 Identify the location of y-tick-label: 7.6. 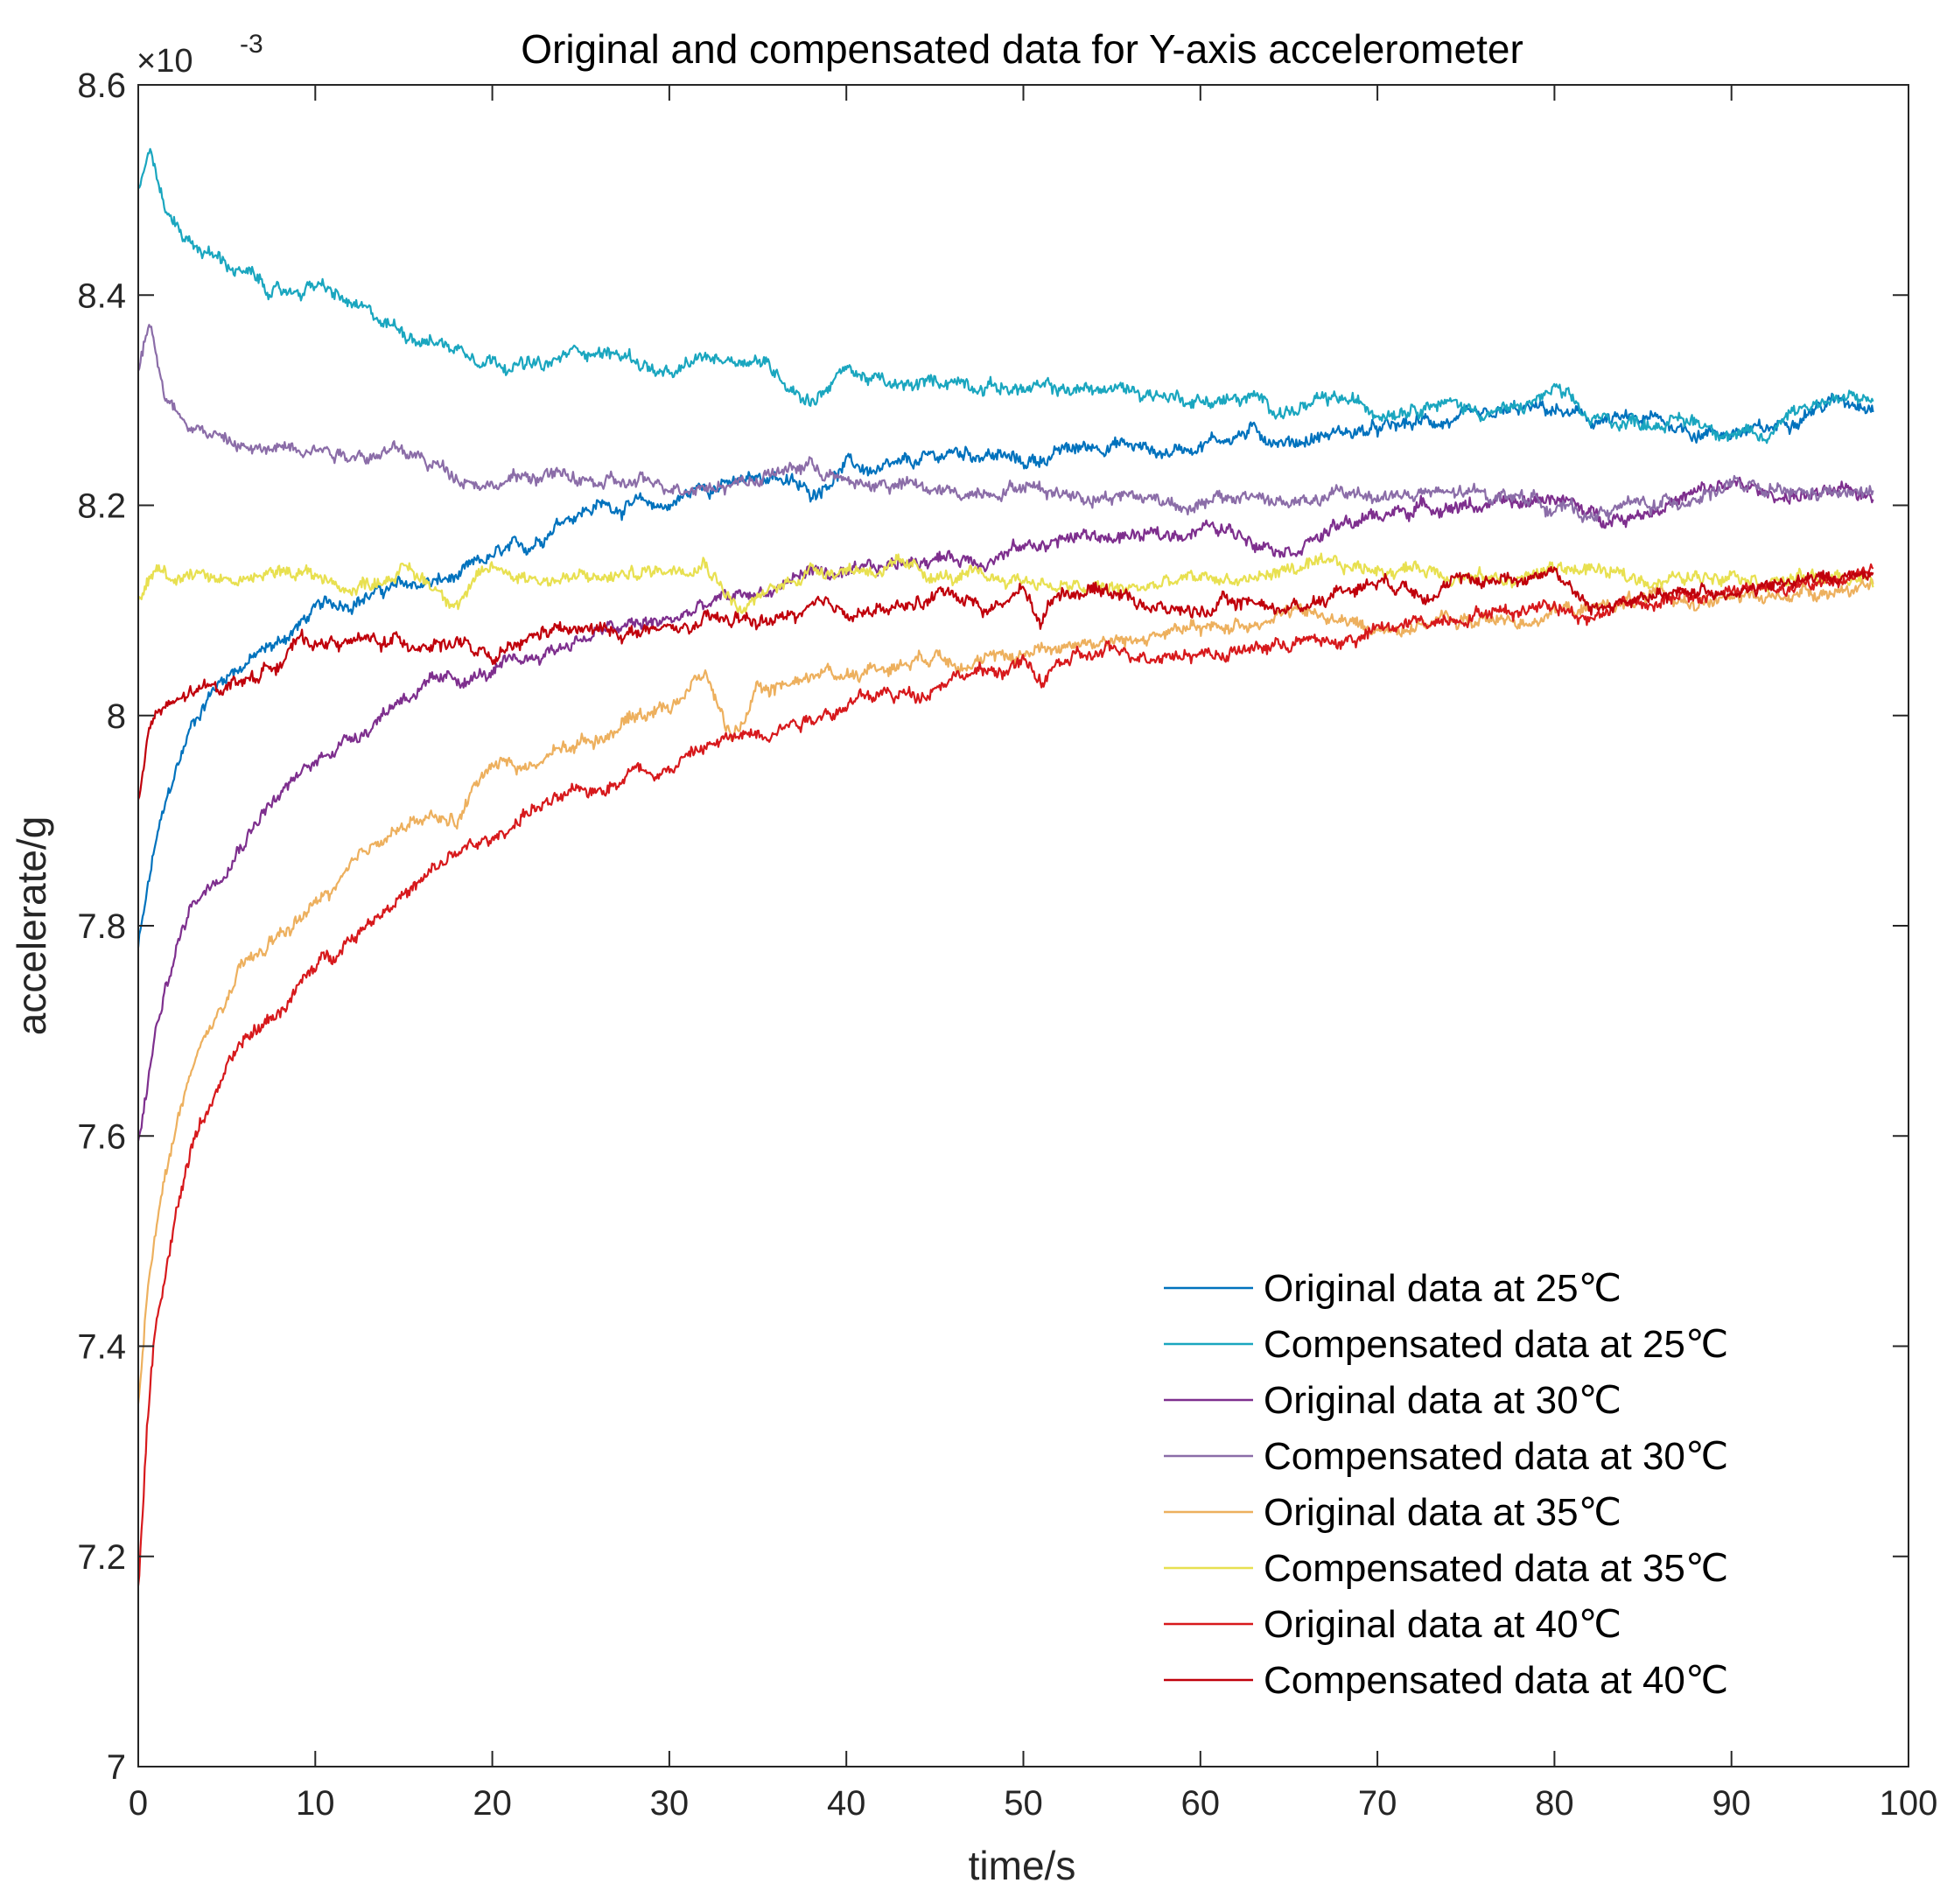
(101, 1136).